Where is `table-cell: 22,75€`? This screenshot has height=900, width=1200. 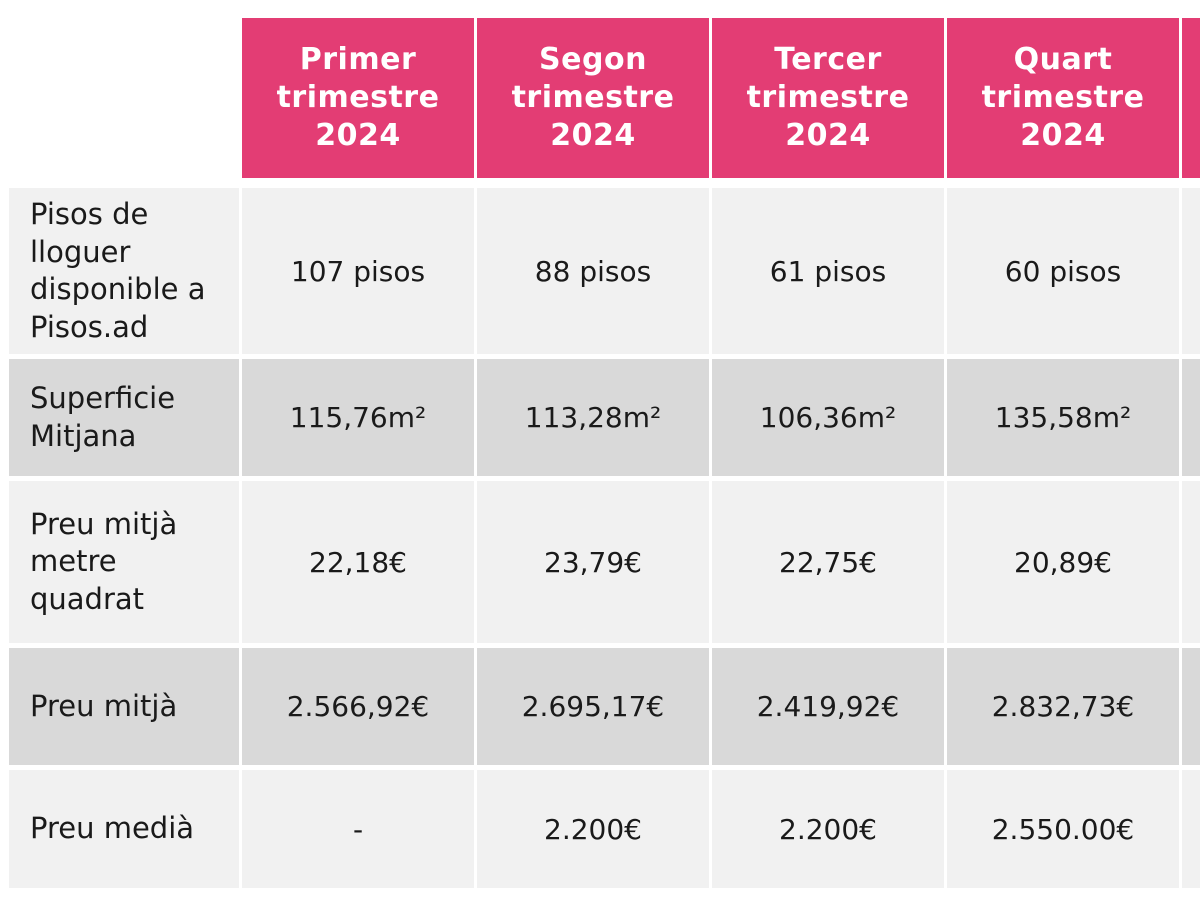
table-cell: 22,75€ is located at coordinates (828, 562).